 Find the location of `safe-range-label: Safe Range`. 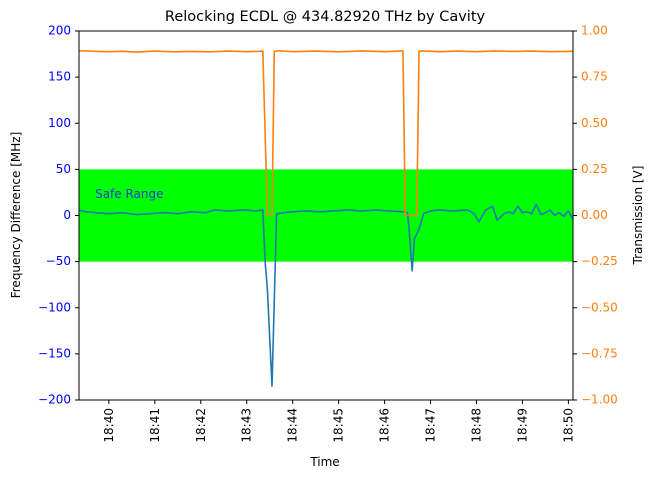

safe-range-label: Safe Range is located at coordinates (129, 194).